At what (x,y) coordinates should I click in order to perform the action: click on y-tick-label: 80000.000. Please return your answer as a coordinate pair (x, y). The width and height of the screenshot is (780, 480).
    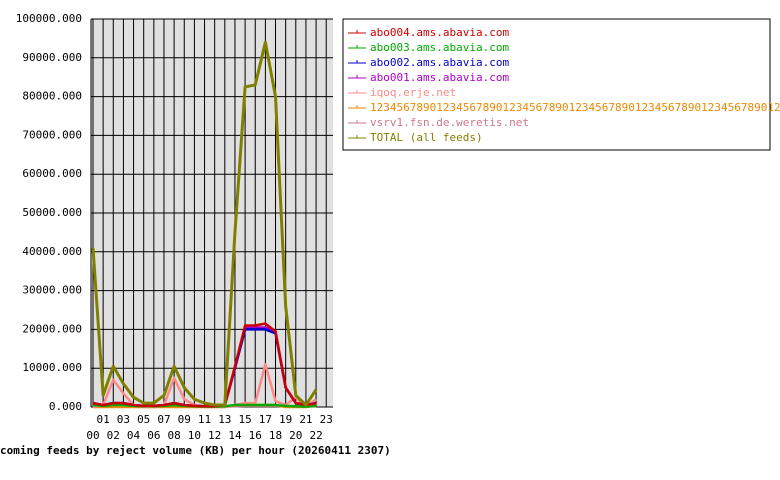
    Looking at the image, I should click on (52, 96).